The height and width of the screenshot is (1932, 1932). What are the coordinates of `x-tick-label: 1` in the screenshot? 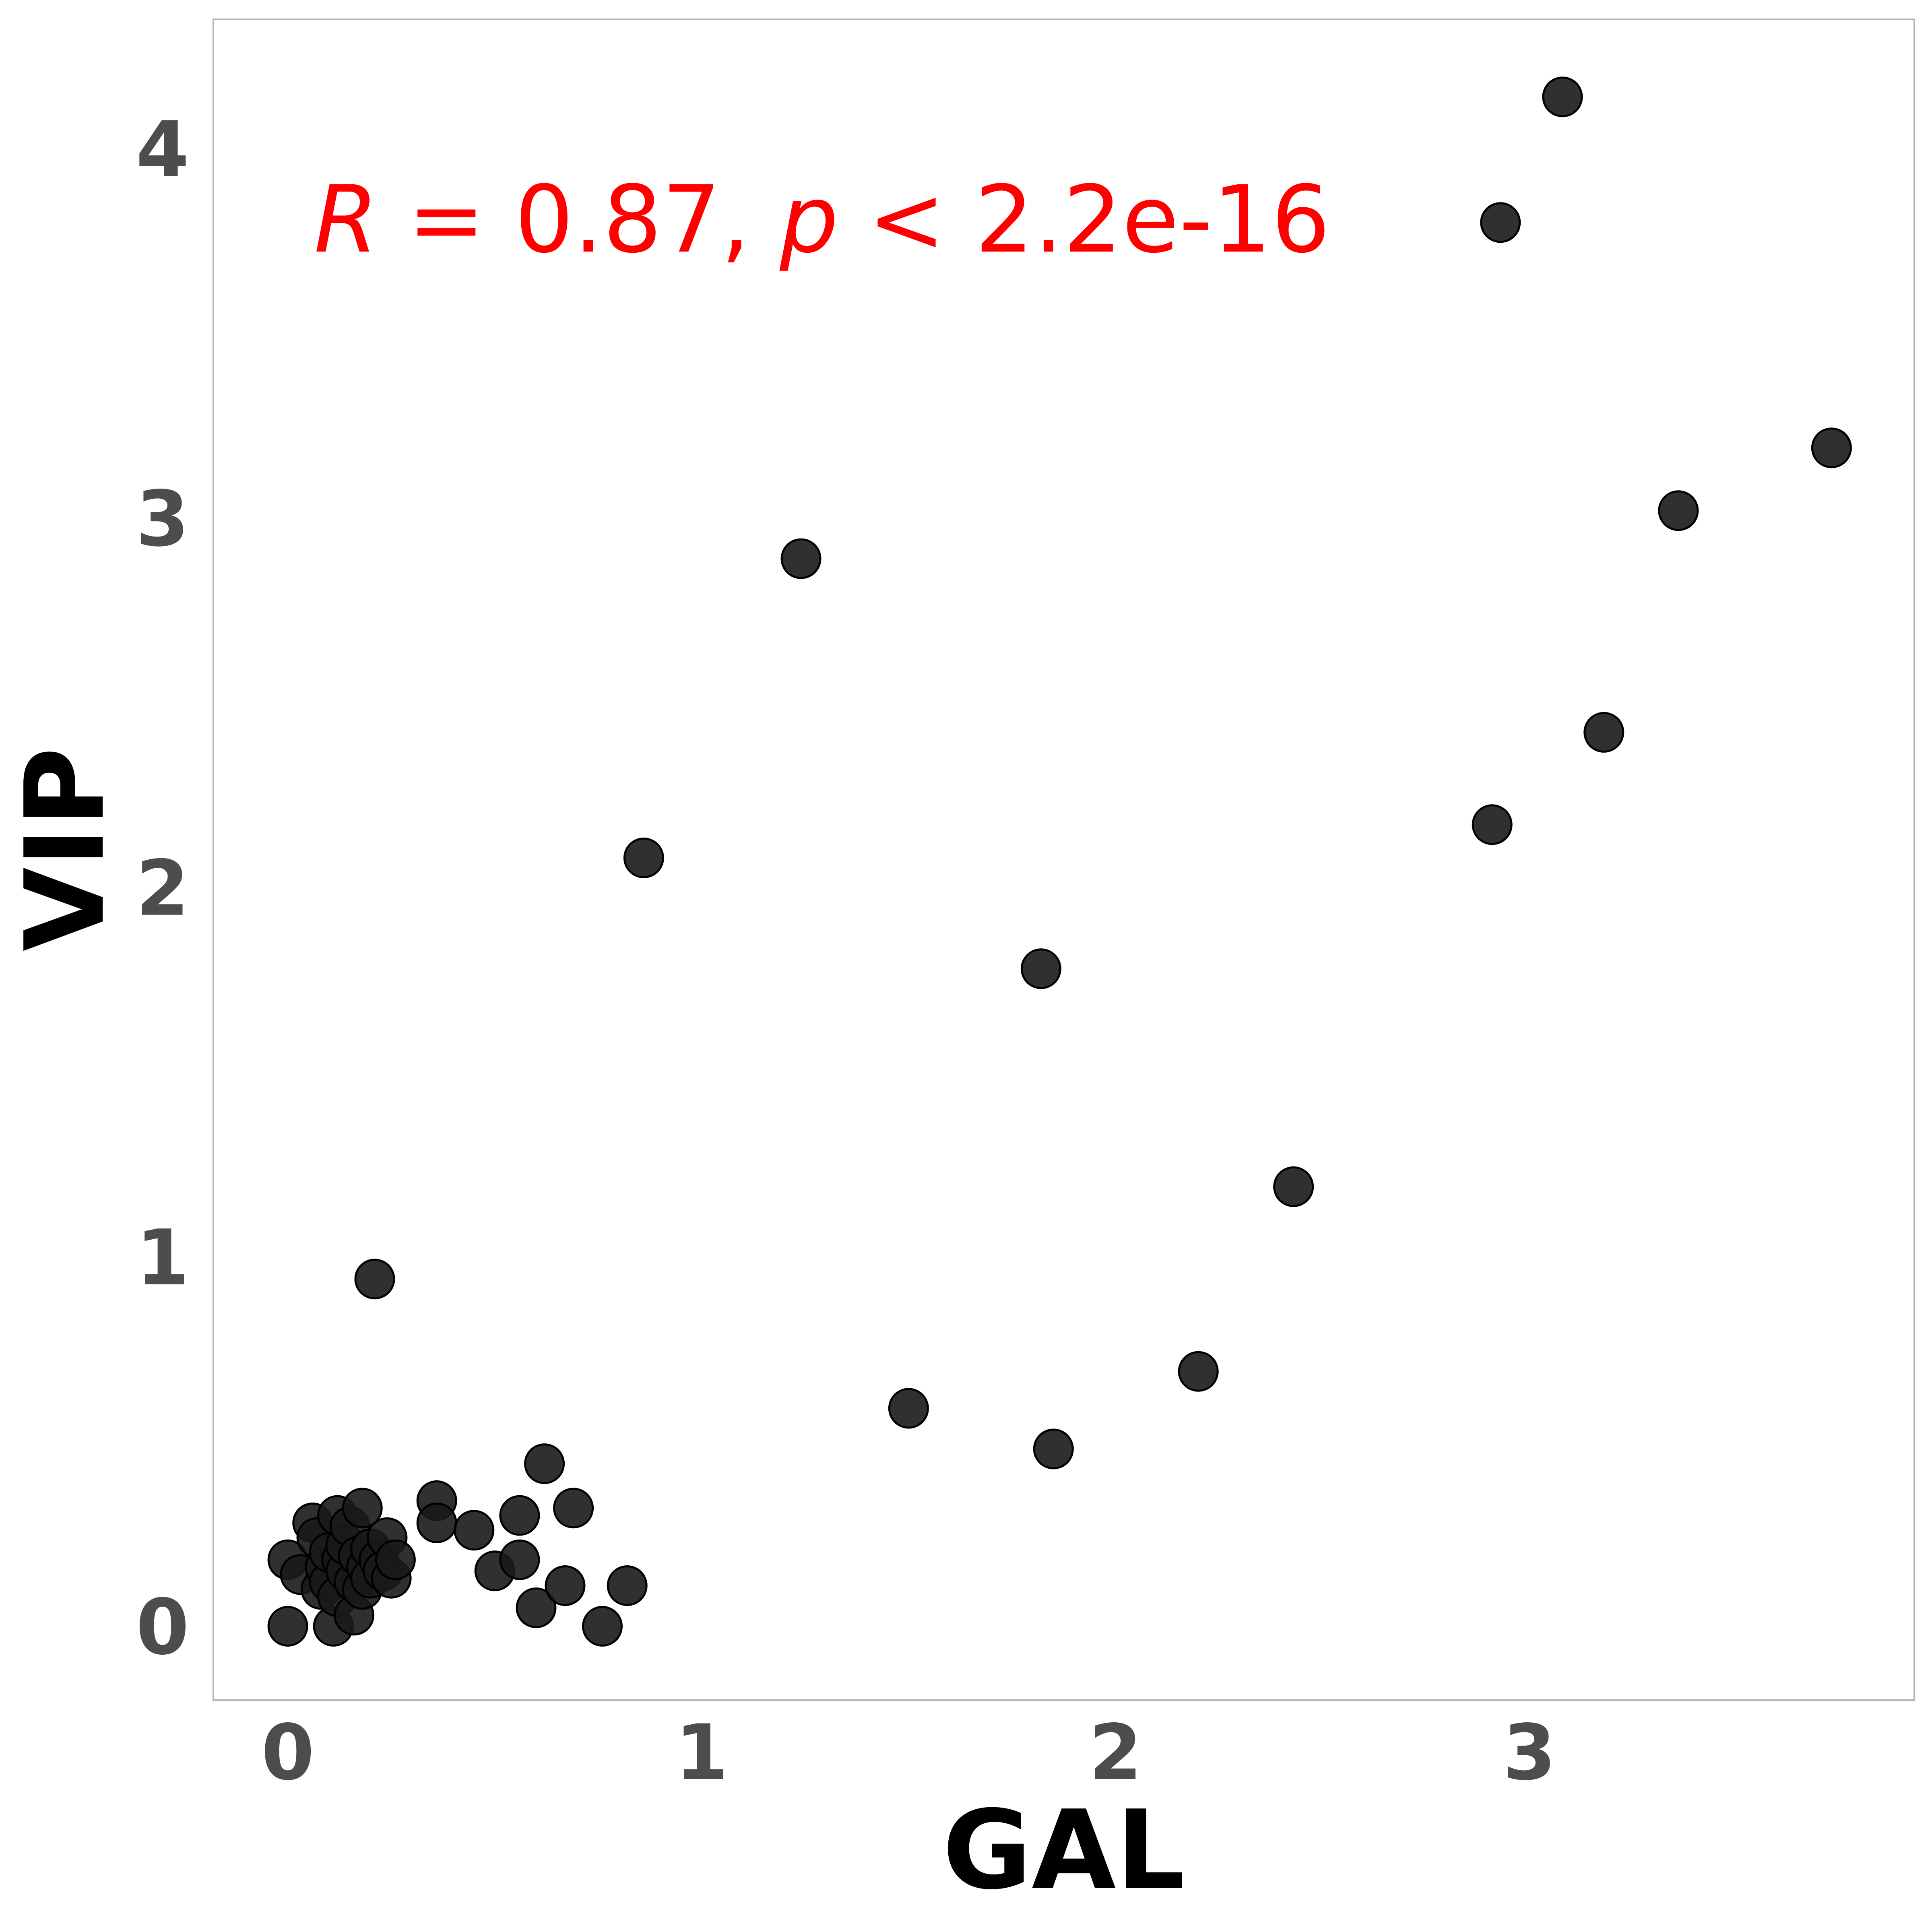 It's located at (701, 1752).